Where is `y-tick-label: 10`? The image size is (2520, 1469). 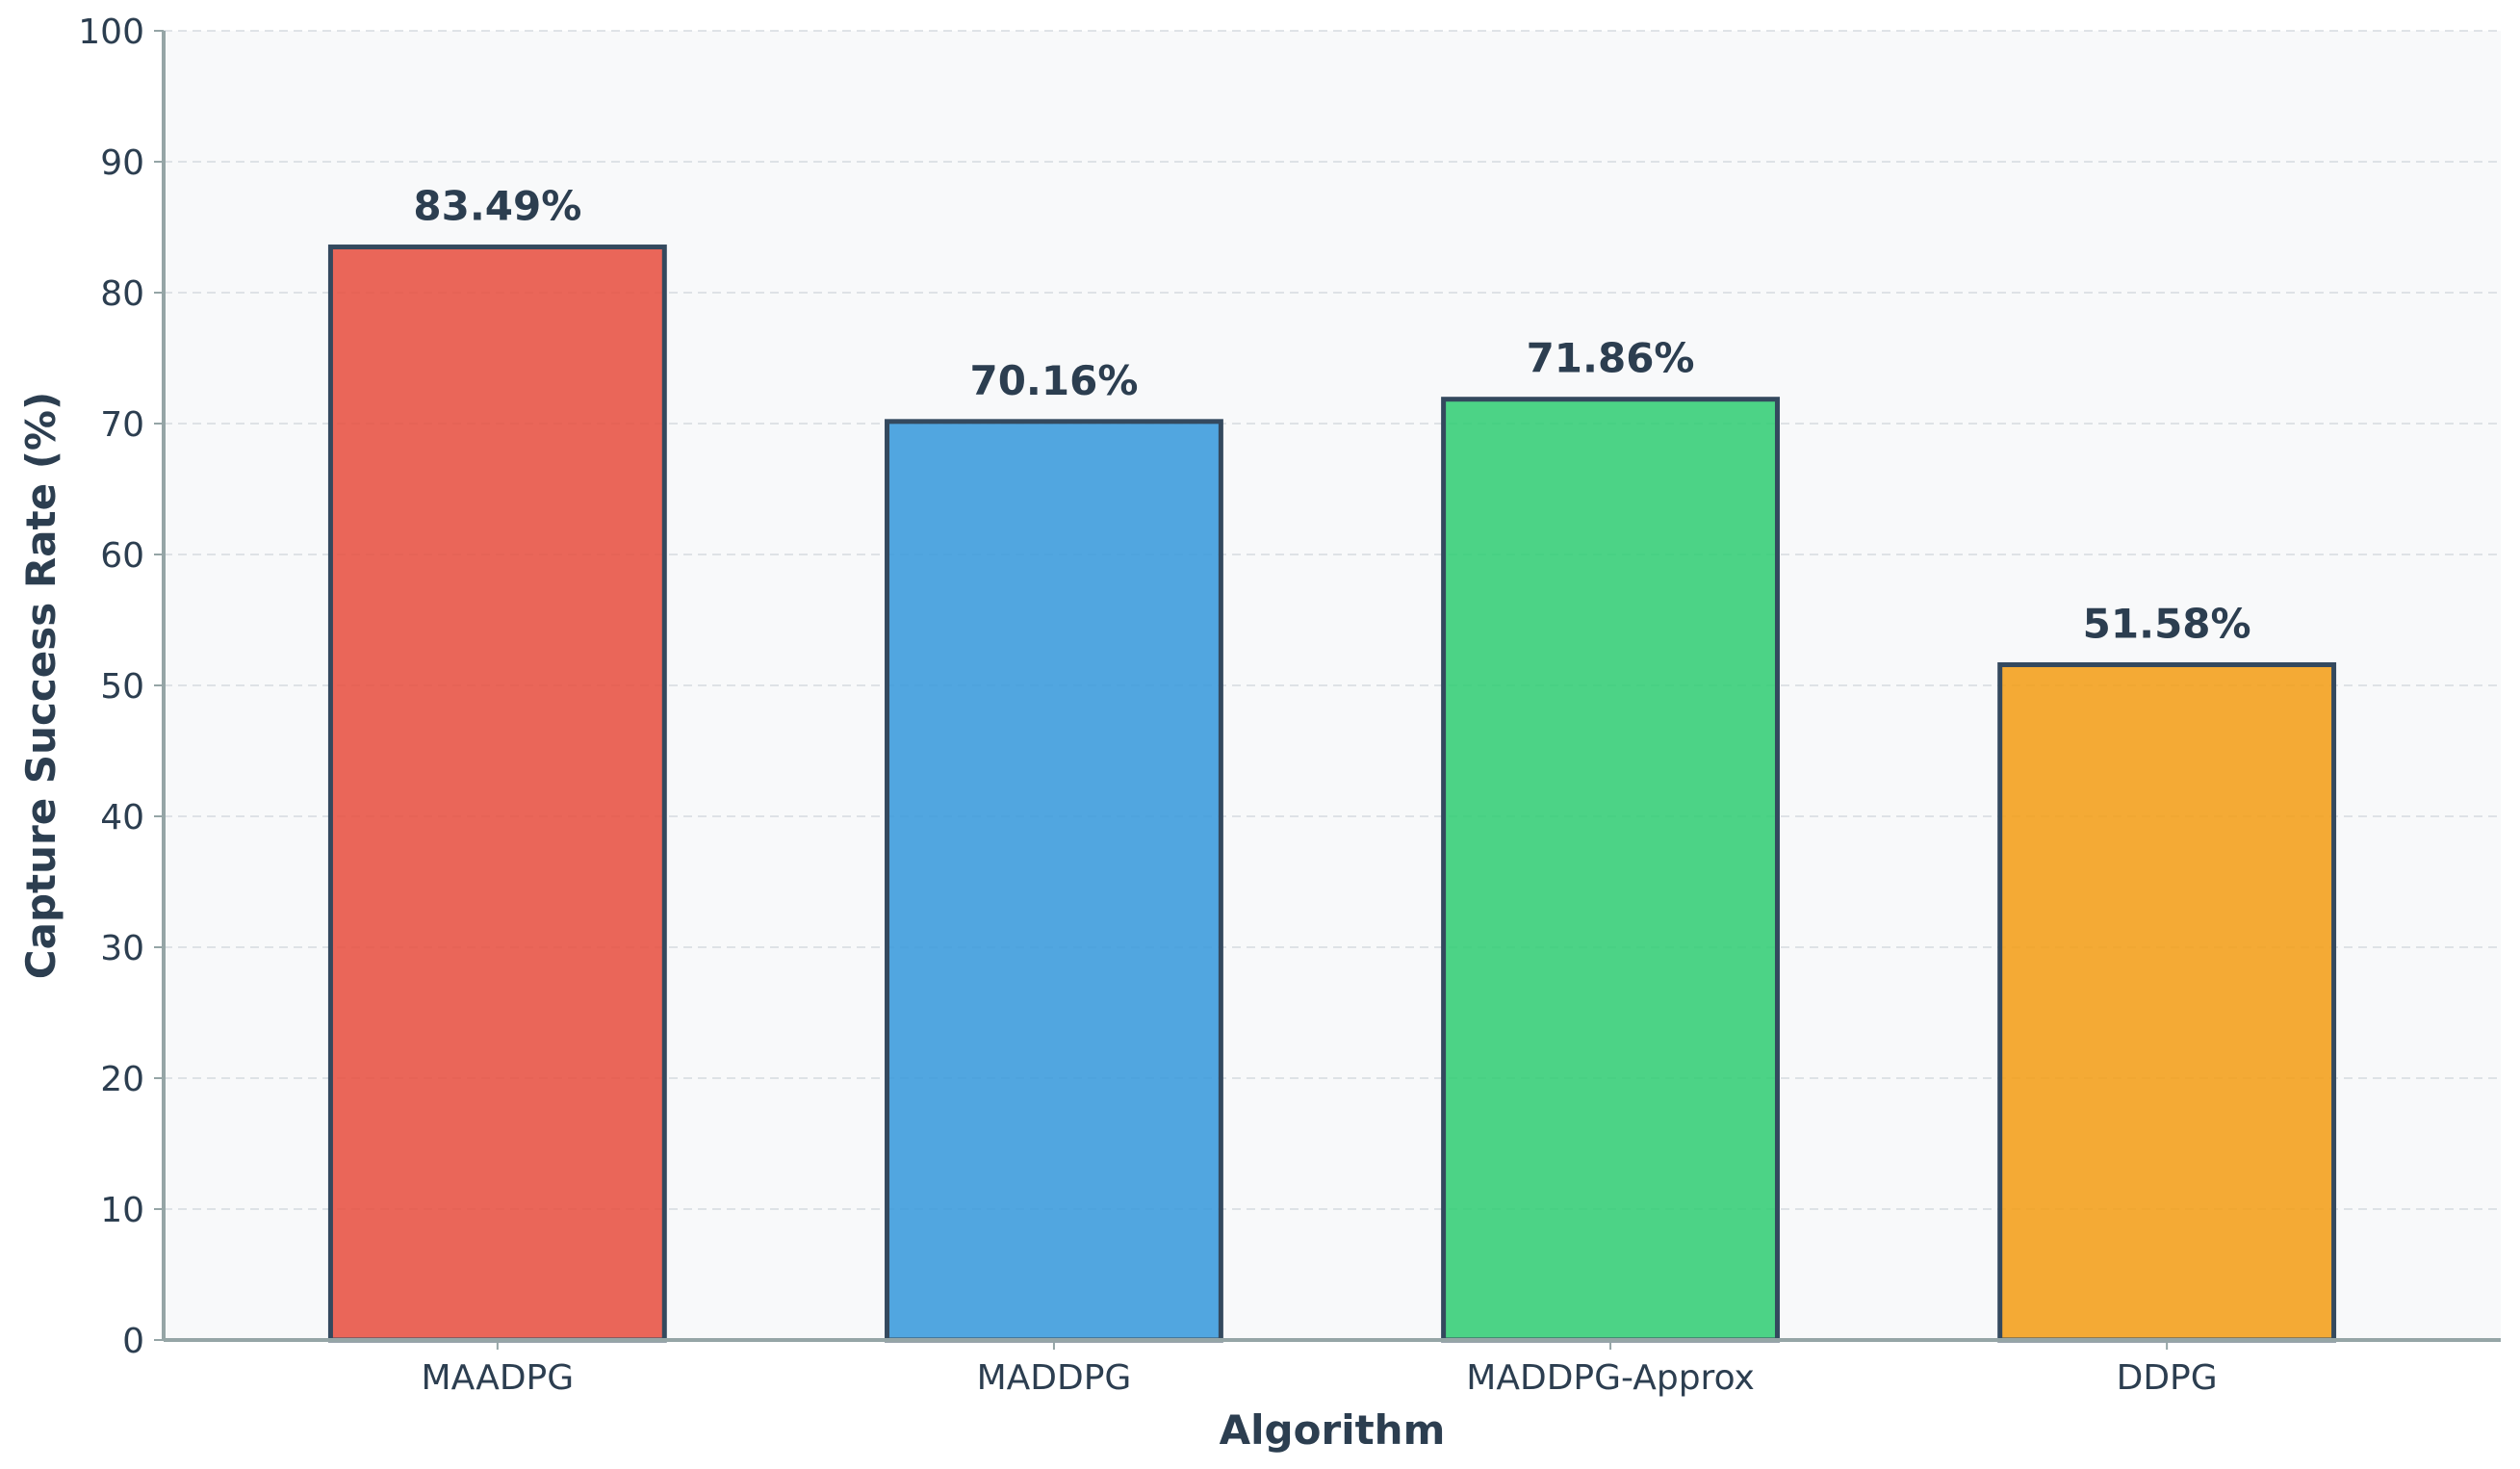
y-tick-label: 10 is located at coordinates (122, 1210).